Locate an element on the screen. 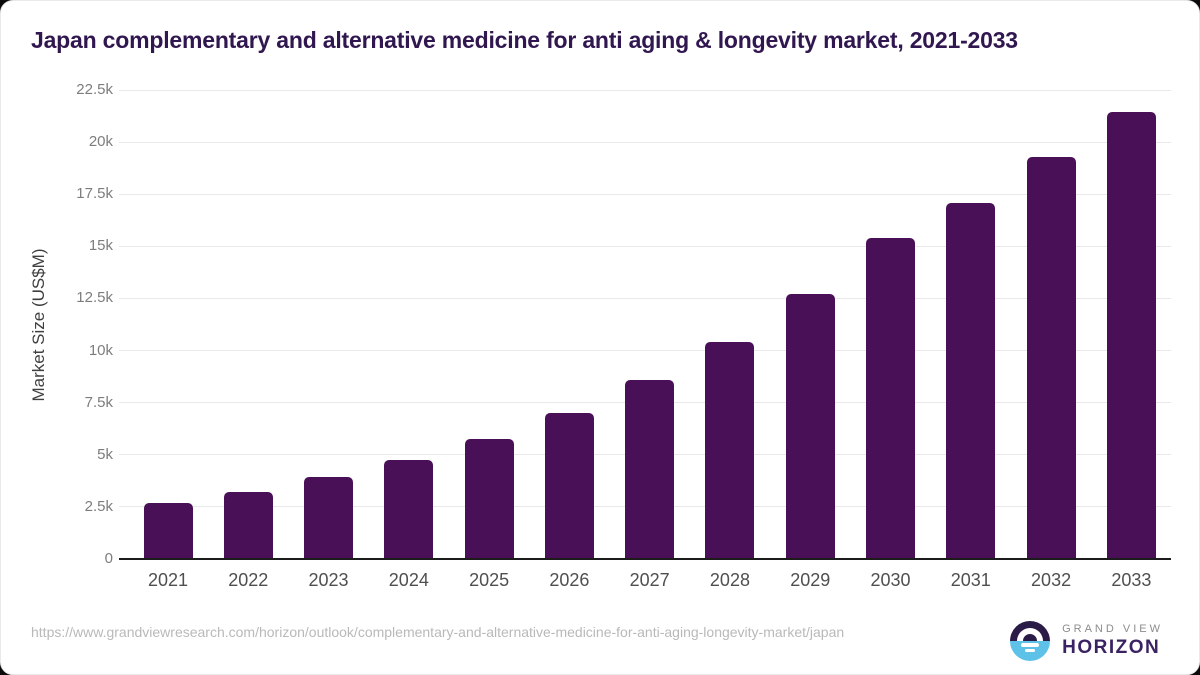  x-tick-label: 2031 is located at coordinates (970, 580).